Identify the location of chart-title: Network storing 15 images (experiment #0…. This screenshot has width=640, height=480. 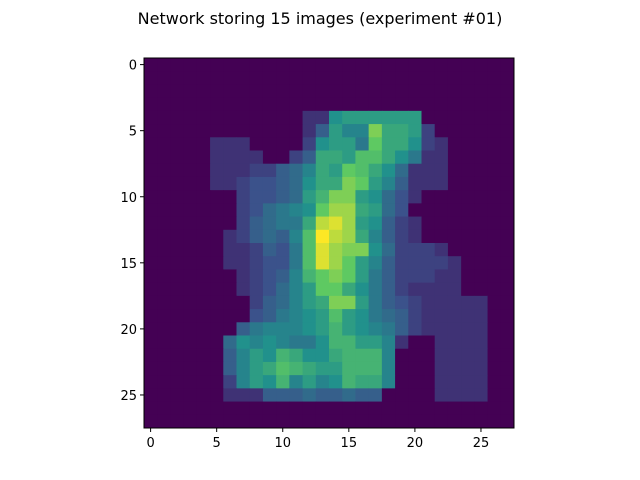
(320, 18).